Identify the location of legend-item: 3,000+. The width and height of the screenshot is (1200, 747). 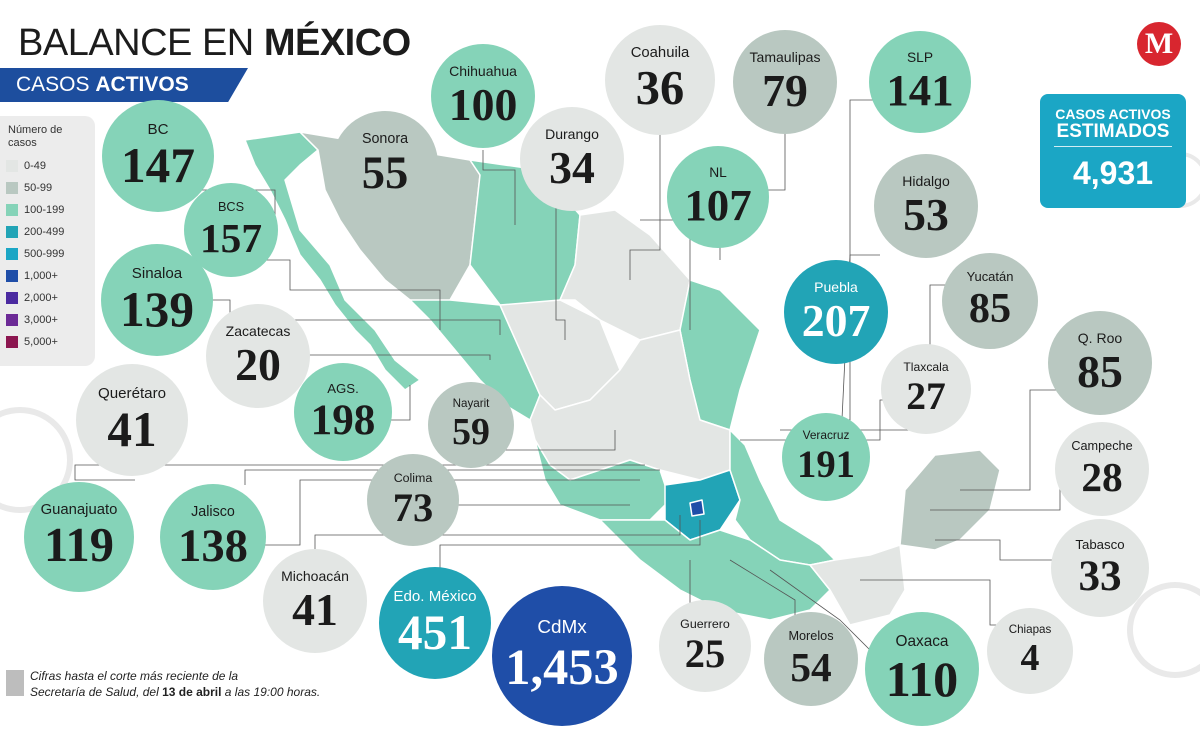
(32, 320).